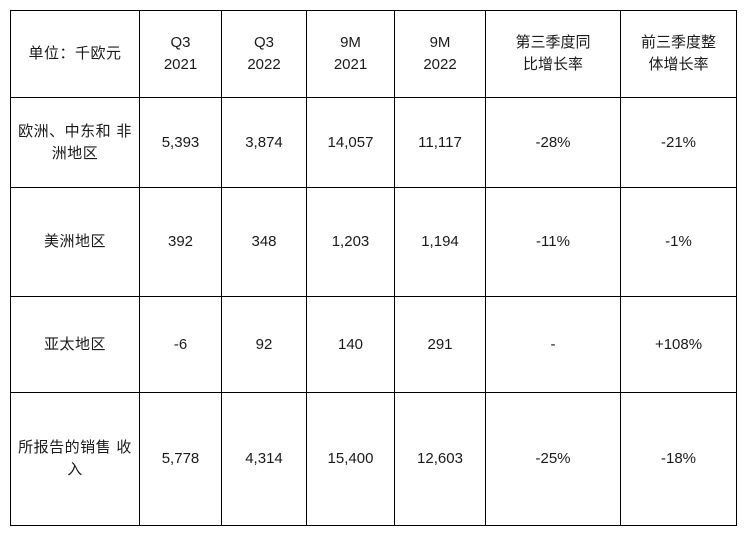 This screenshot has height=535, width=747. Describe the element at coordinates (553, 242) in the screenshot. I see `cell-americas-q3-growth: -11%` at that location.